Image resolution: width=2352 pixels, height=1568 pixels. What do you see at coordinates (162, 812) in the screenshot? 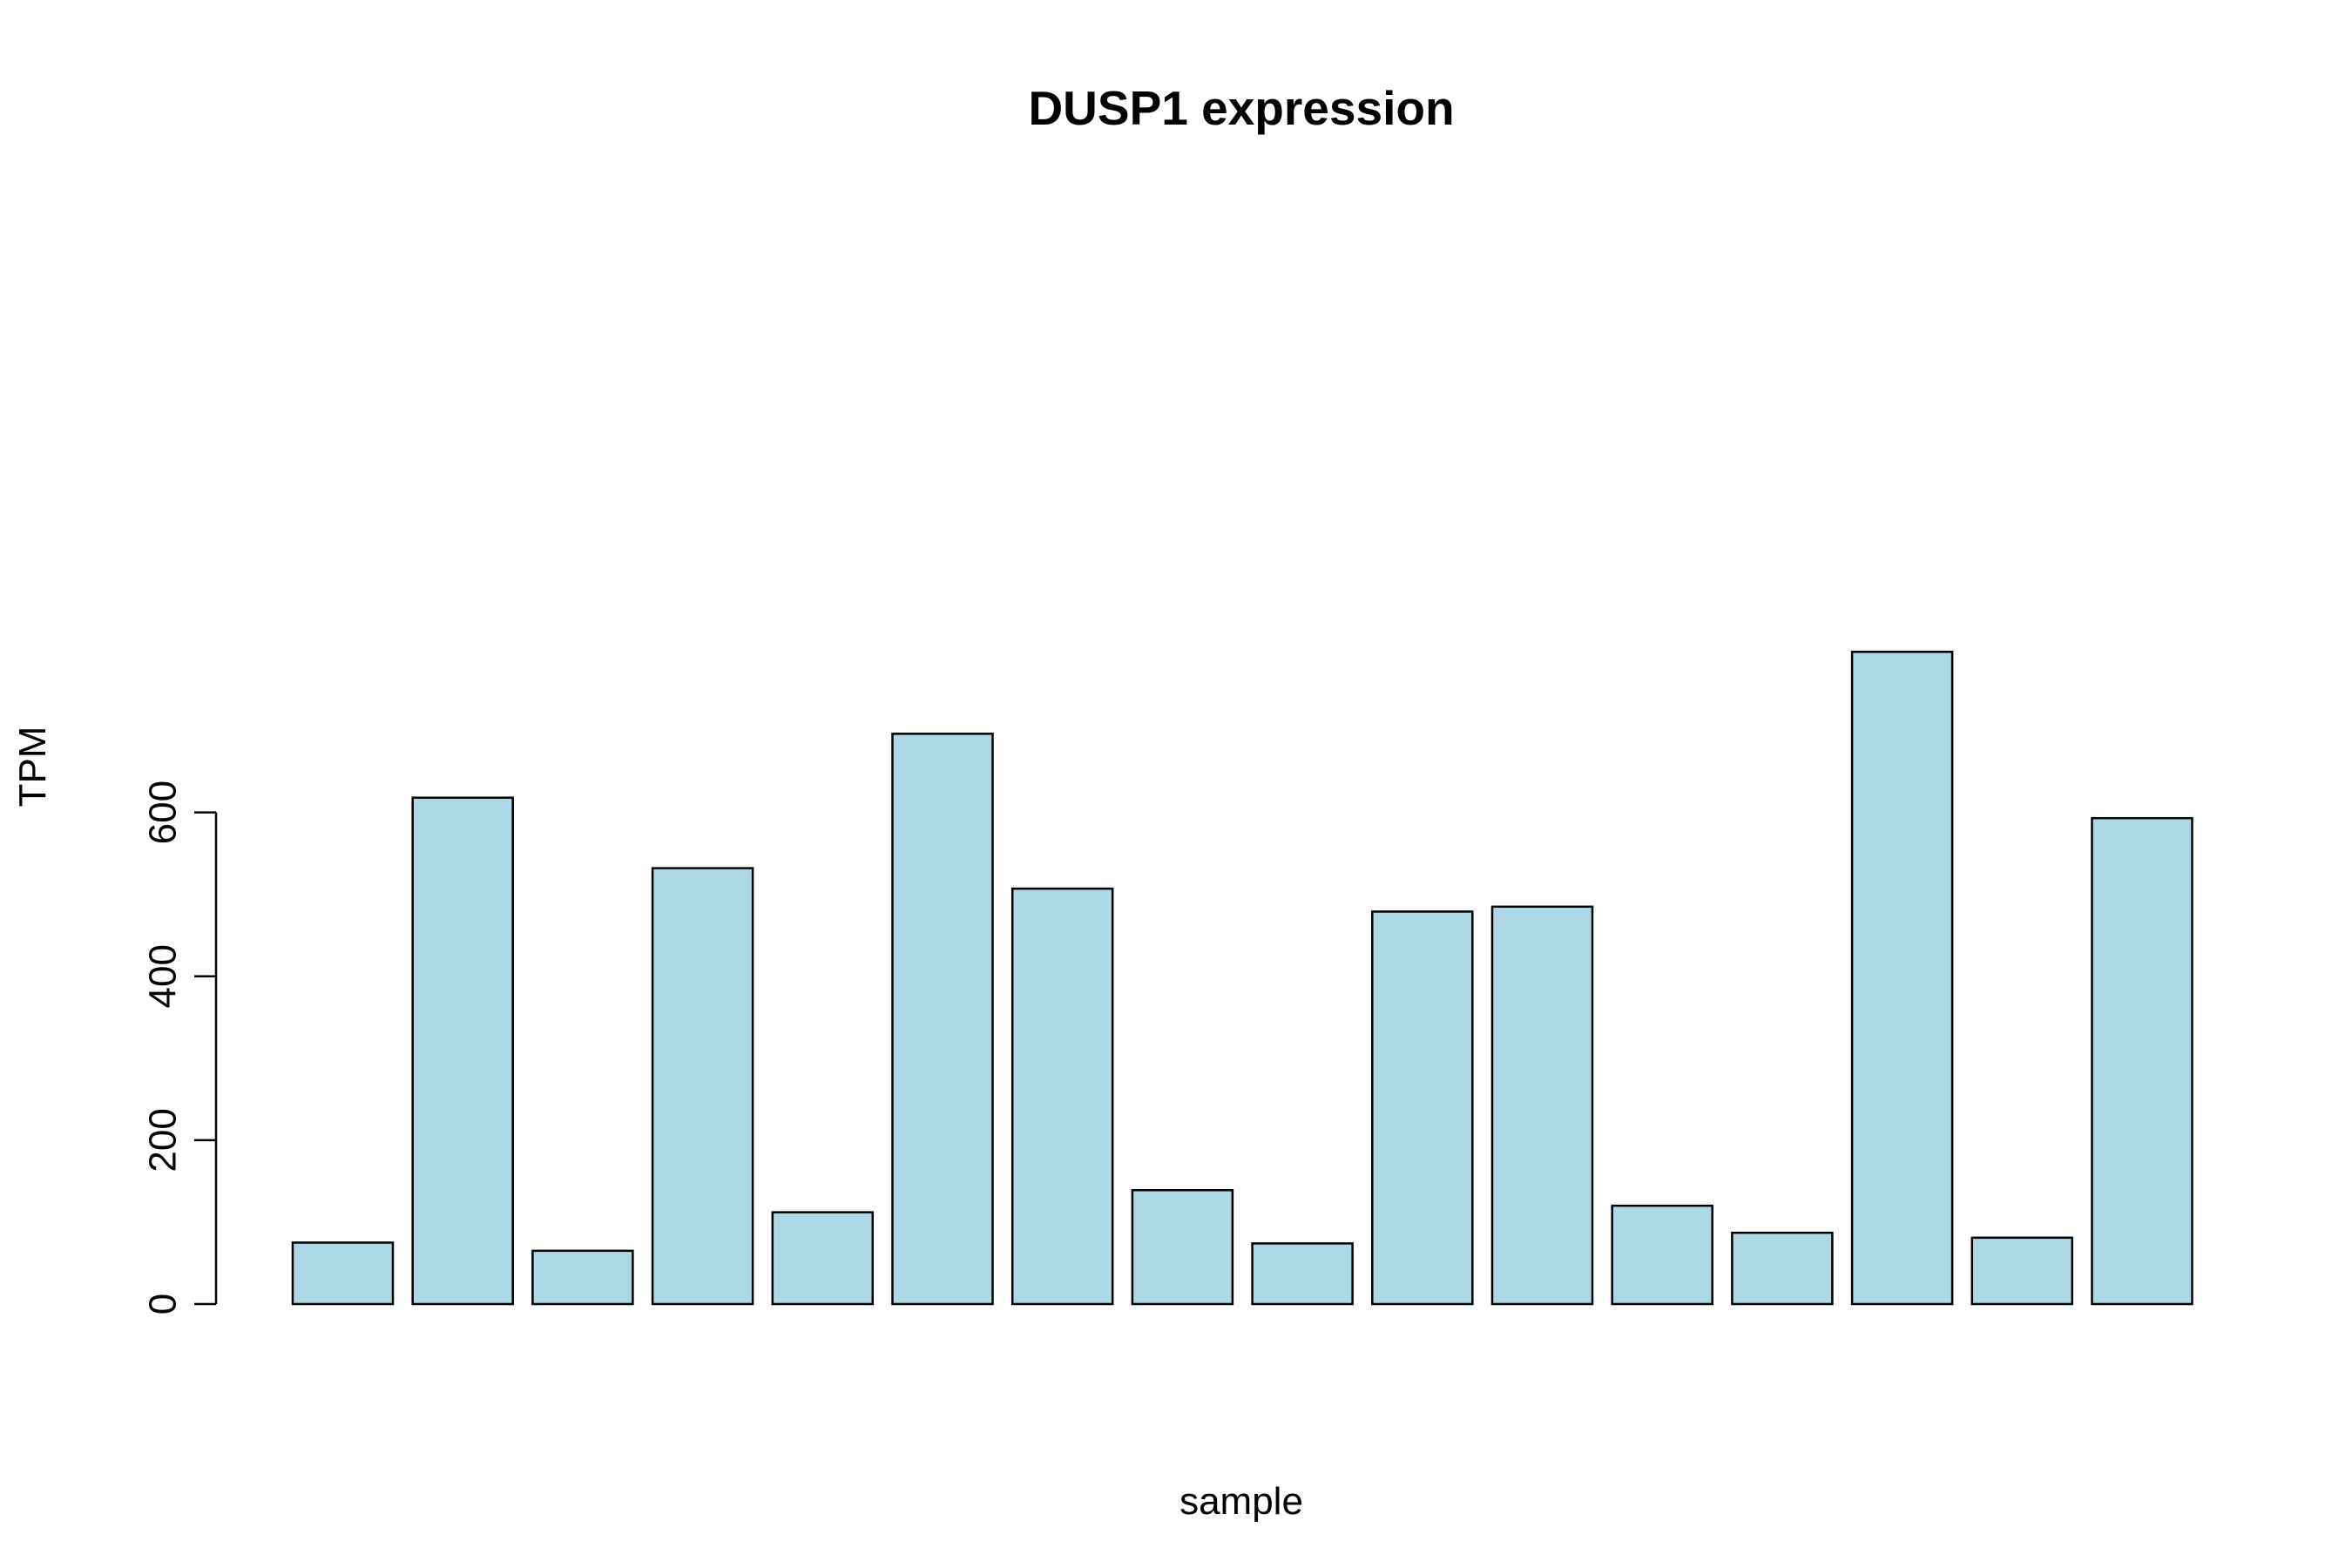
I see `y-tick-label: 600` at bounding box center [162, 812].